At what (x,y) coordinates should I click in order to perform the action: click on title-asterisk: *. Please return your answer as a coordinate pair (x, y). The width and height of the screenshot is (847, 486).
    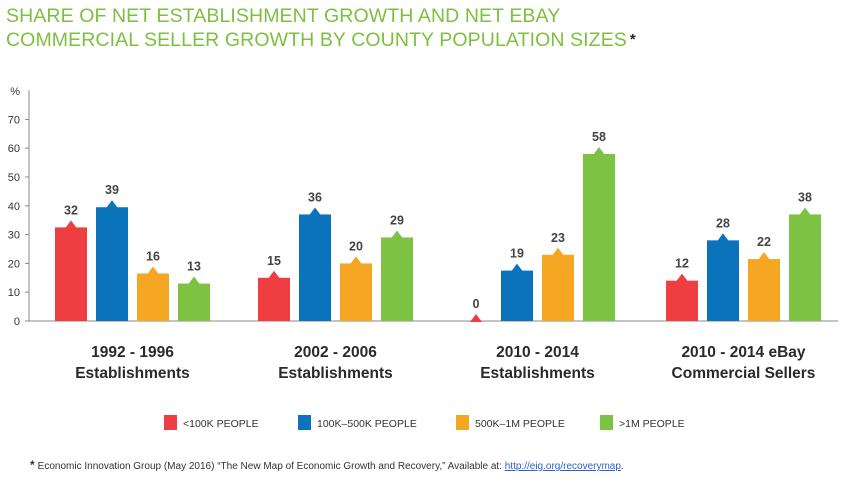
    Looking at the image, I should click on (632, 39).